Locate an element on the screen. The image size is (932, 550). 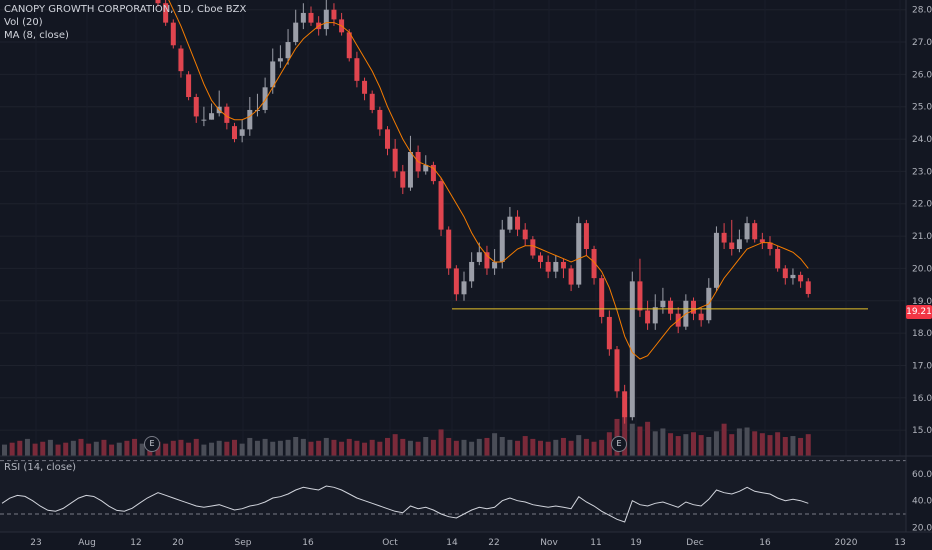
rsi-legend: RSI (14, close) is located at coordinates (40, 467).